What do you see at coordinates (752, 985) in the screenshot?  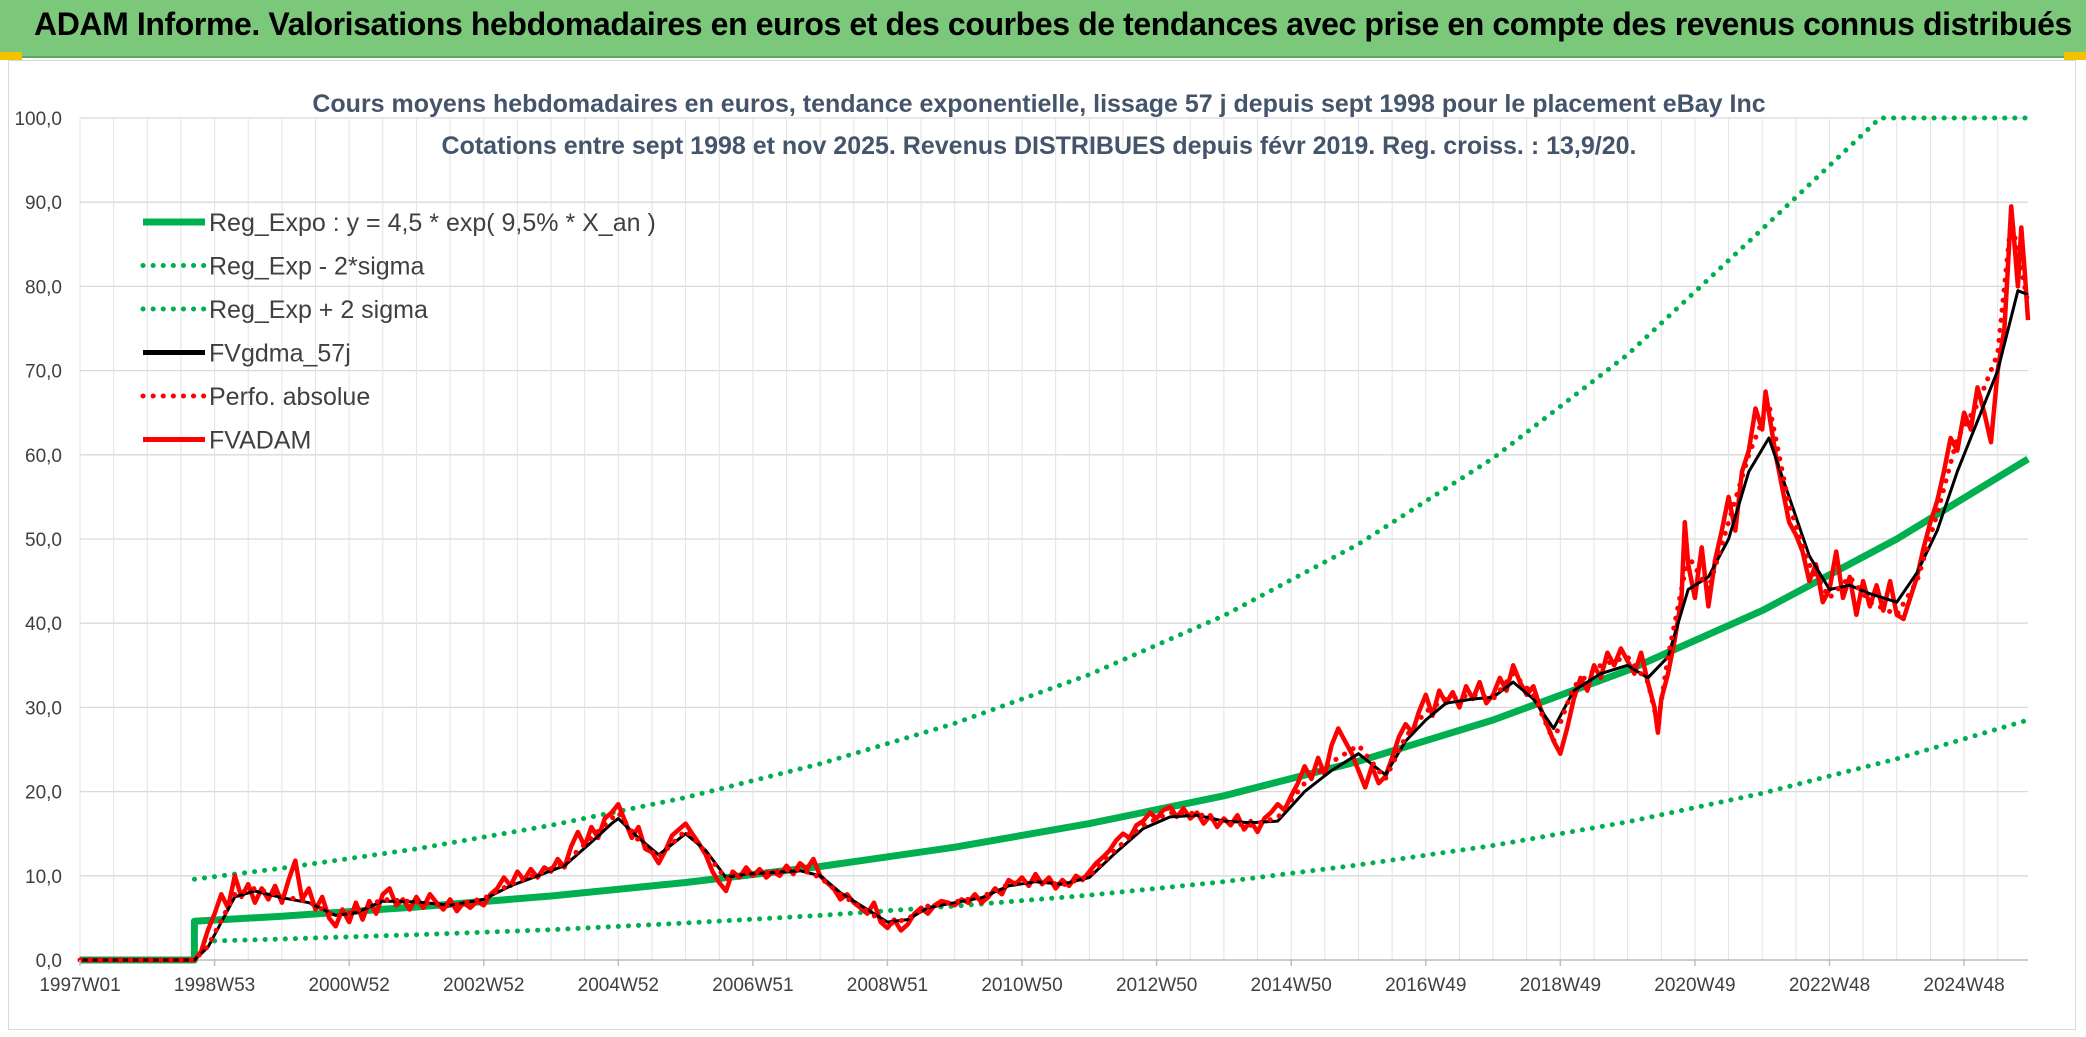 I see `x-tick-label: 2006W51` at bounding box center [752, 985].